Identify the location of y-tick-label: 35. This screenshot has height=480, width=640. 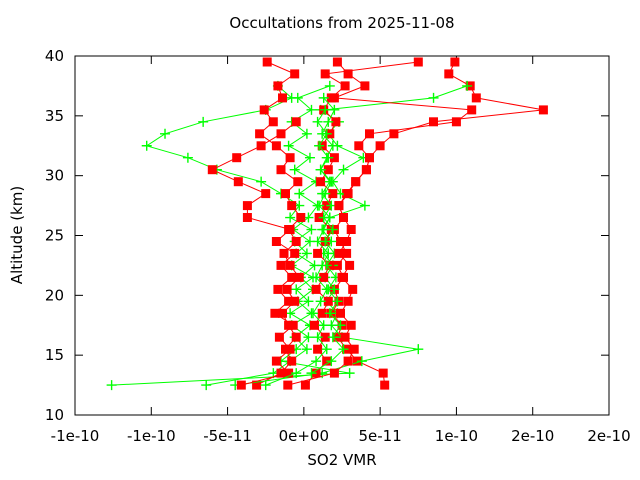
(54, 116).